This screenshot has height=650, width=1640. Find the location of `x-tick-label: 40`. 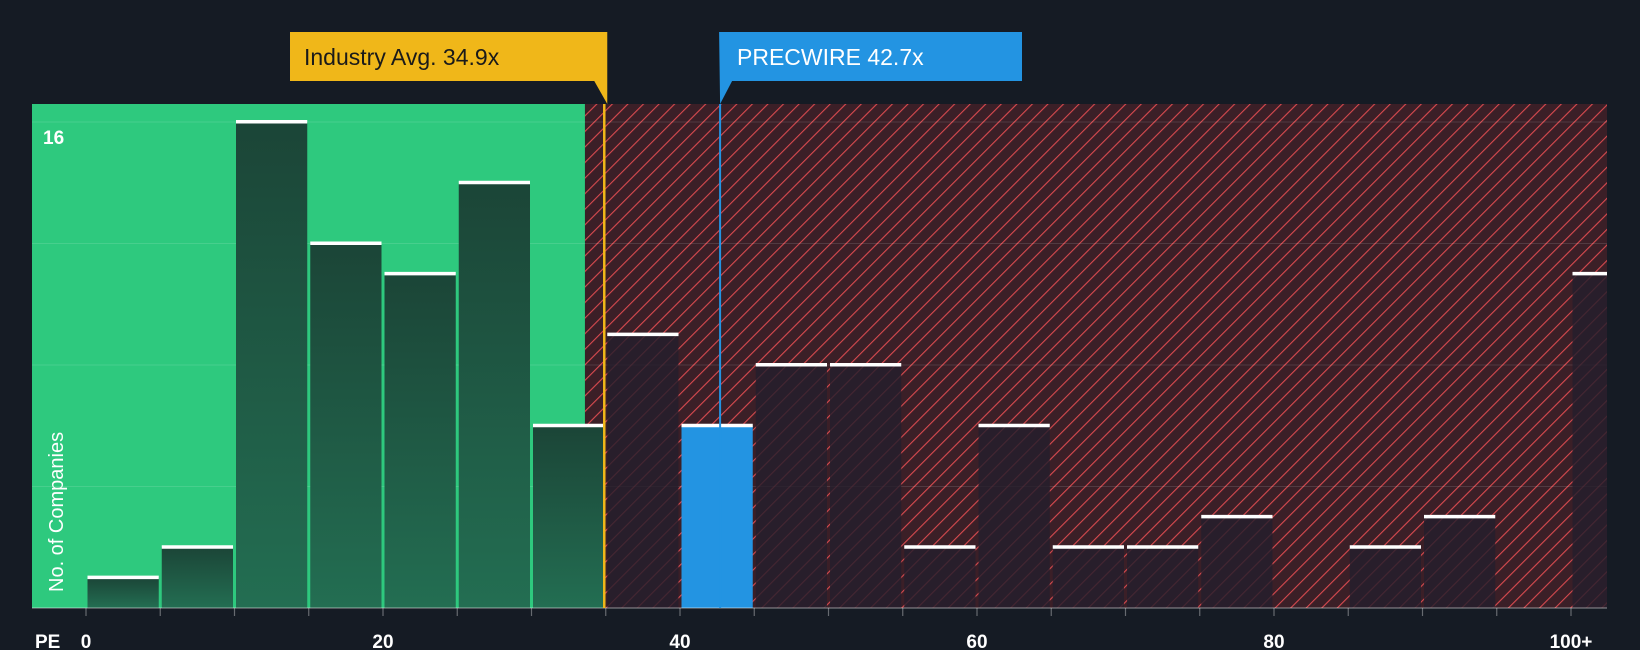

x-tick-label: 40 is located at coordinates (679, 641).